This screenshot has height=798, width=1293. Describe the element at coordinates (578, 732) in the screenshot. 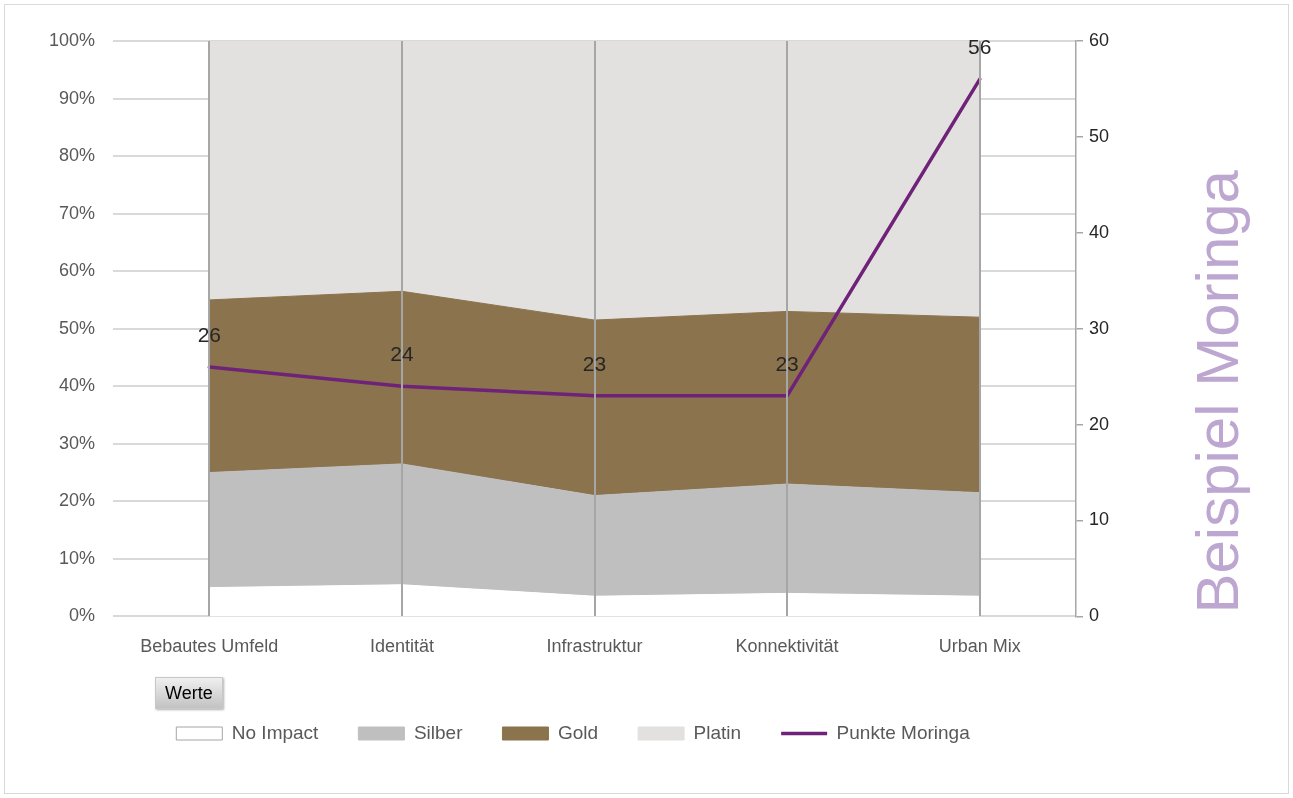

I see `legend-label: Gold` at that location.